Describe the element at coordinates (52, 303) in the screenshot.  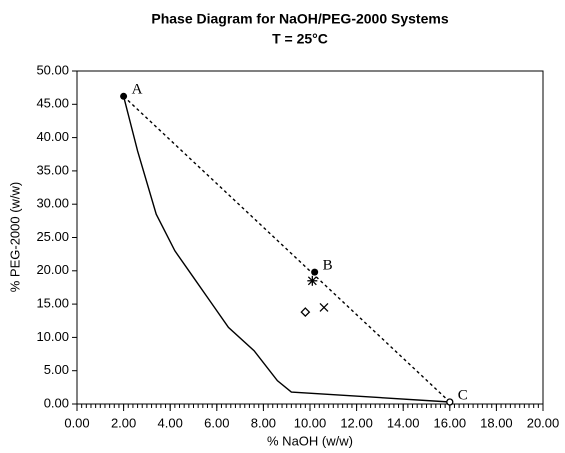
I see `y-tick-label: 15.00` at that location.